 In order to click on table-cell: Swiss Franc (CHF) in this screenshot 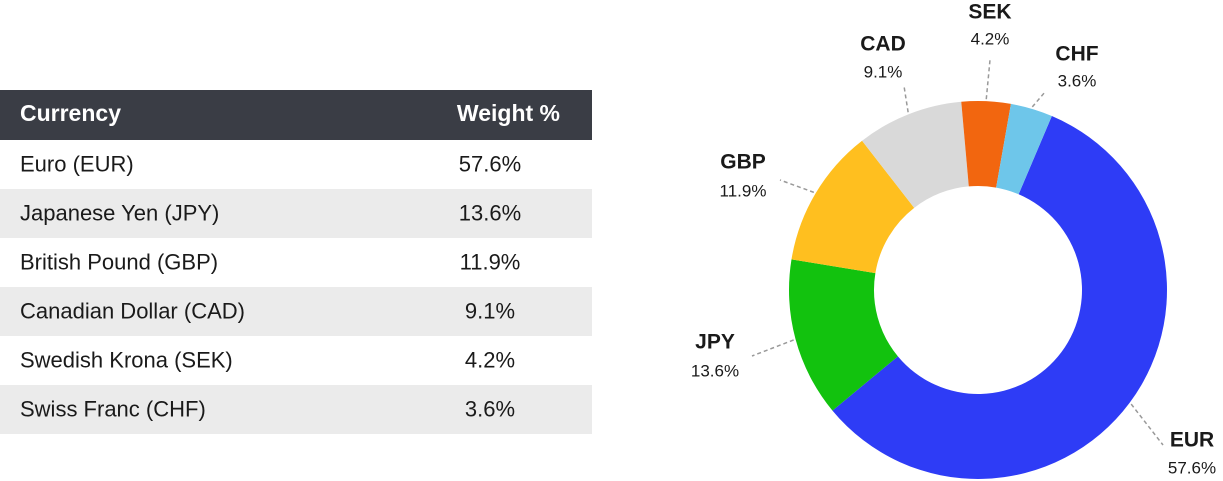, I will do `click(113, 408)`.